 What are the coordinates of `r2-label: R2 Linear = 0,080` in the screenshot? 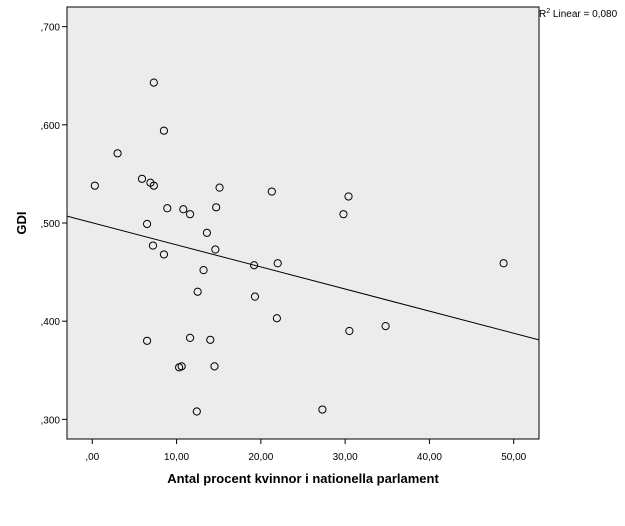 It's located at (578, 14).